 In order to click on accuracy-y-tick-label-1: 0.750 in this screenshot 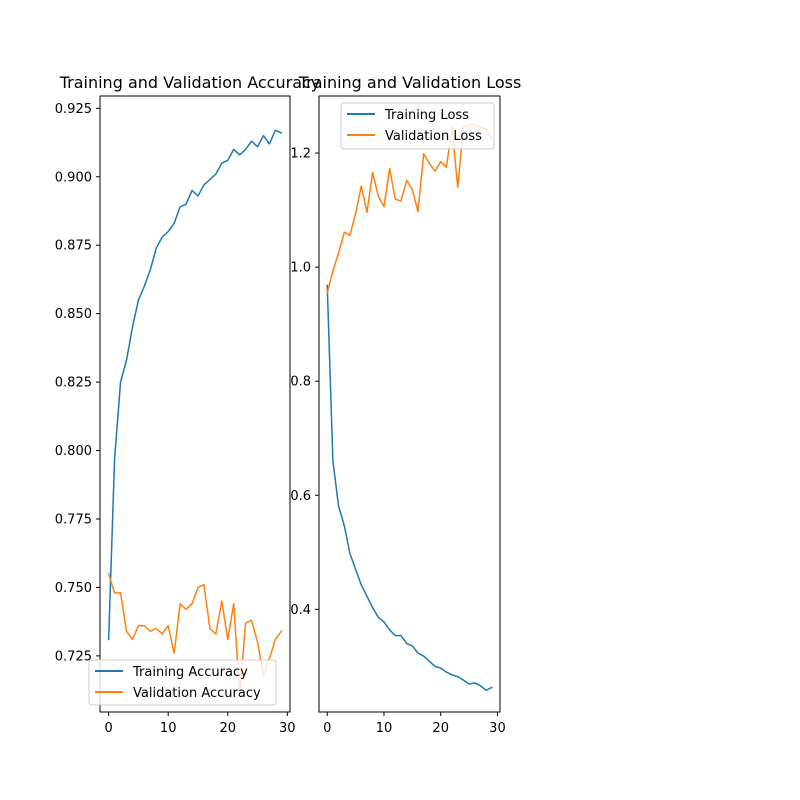, I will do `click(73, 588)`.